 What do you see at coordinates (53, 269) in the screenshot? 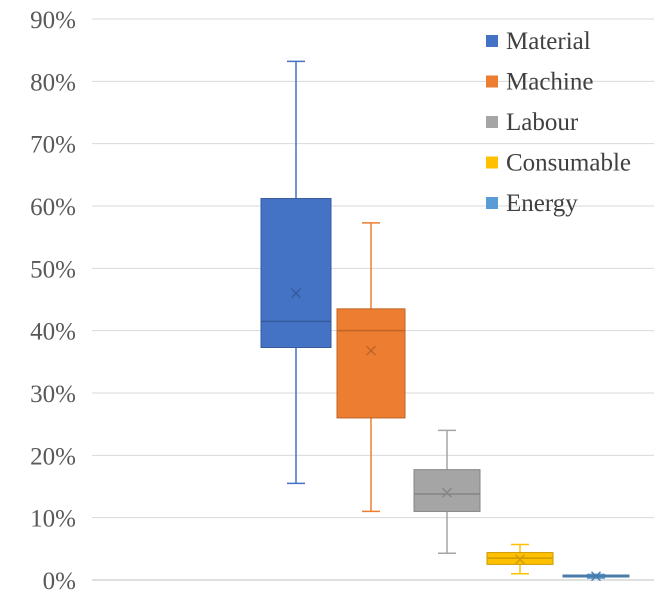
I see `y-tick-label: 50%` at bounding box center [53, 269].